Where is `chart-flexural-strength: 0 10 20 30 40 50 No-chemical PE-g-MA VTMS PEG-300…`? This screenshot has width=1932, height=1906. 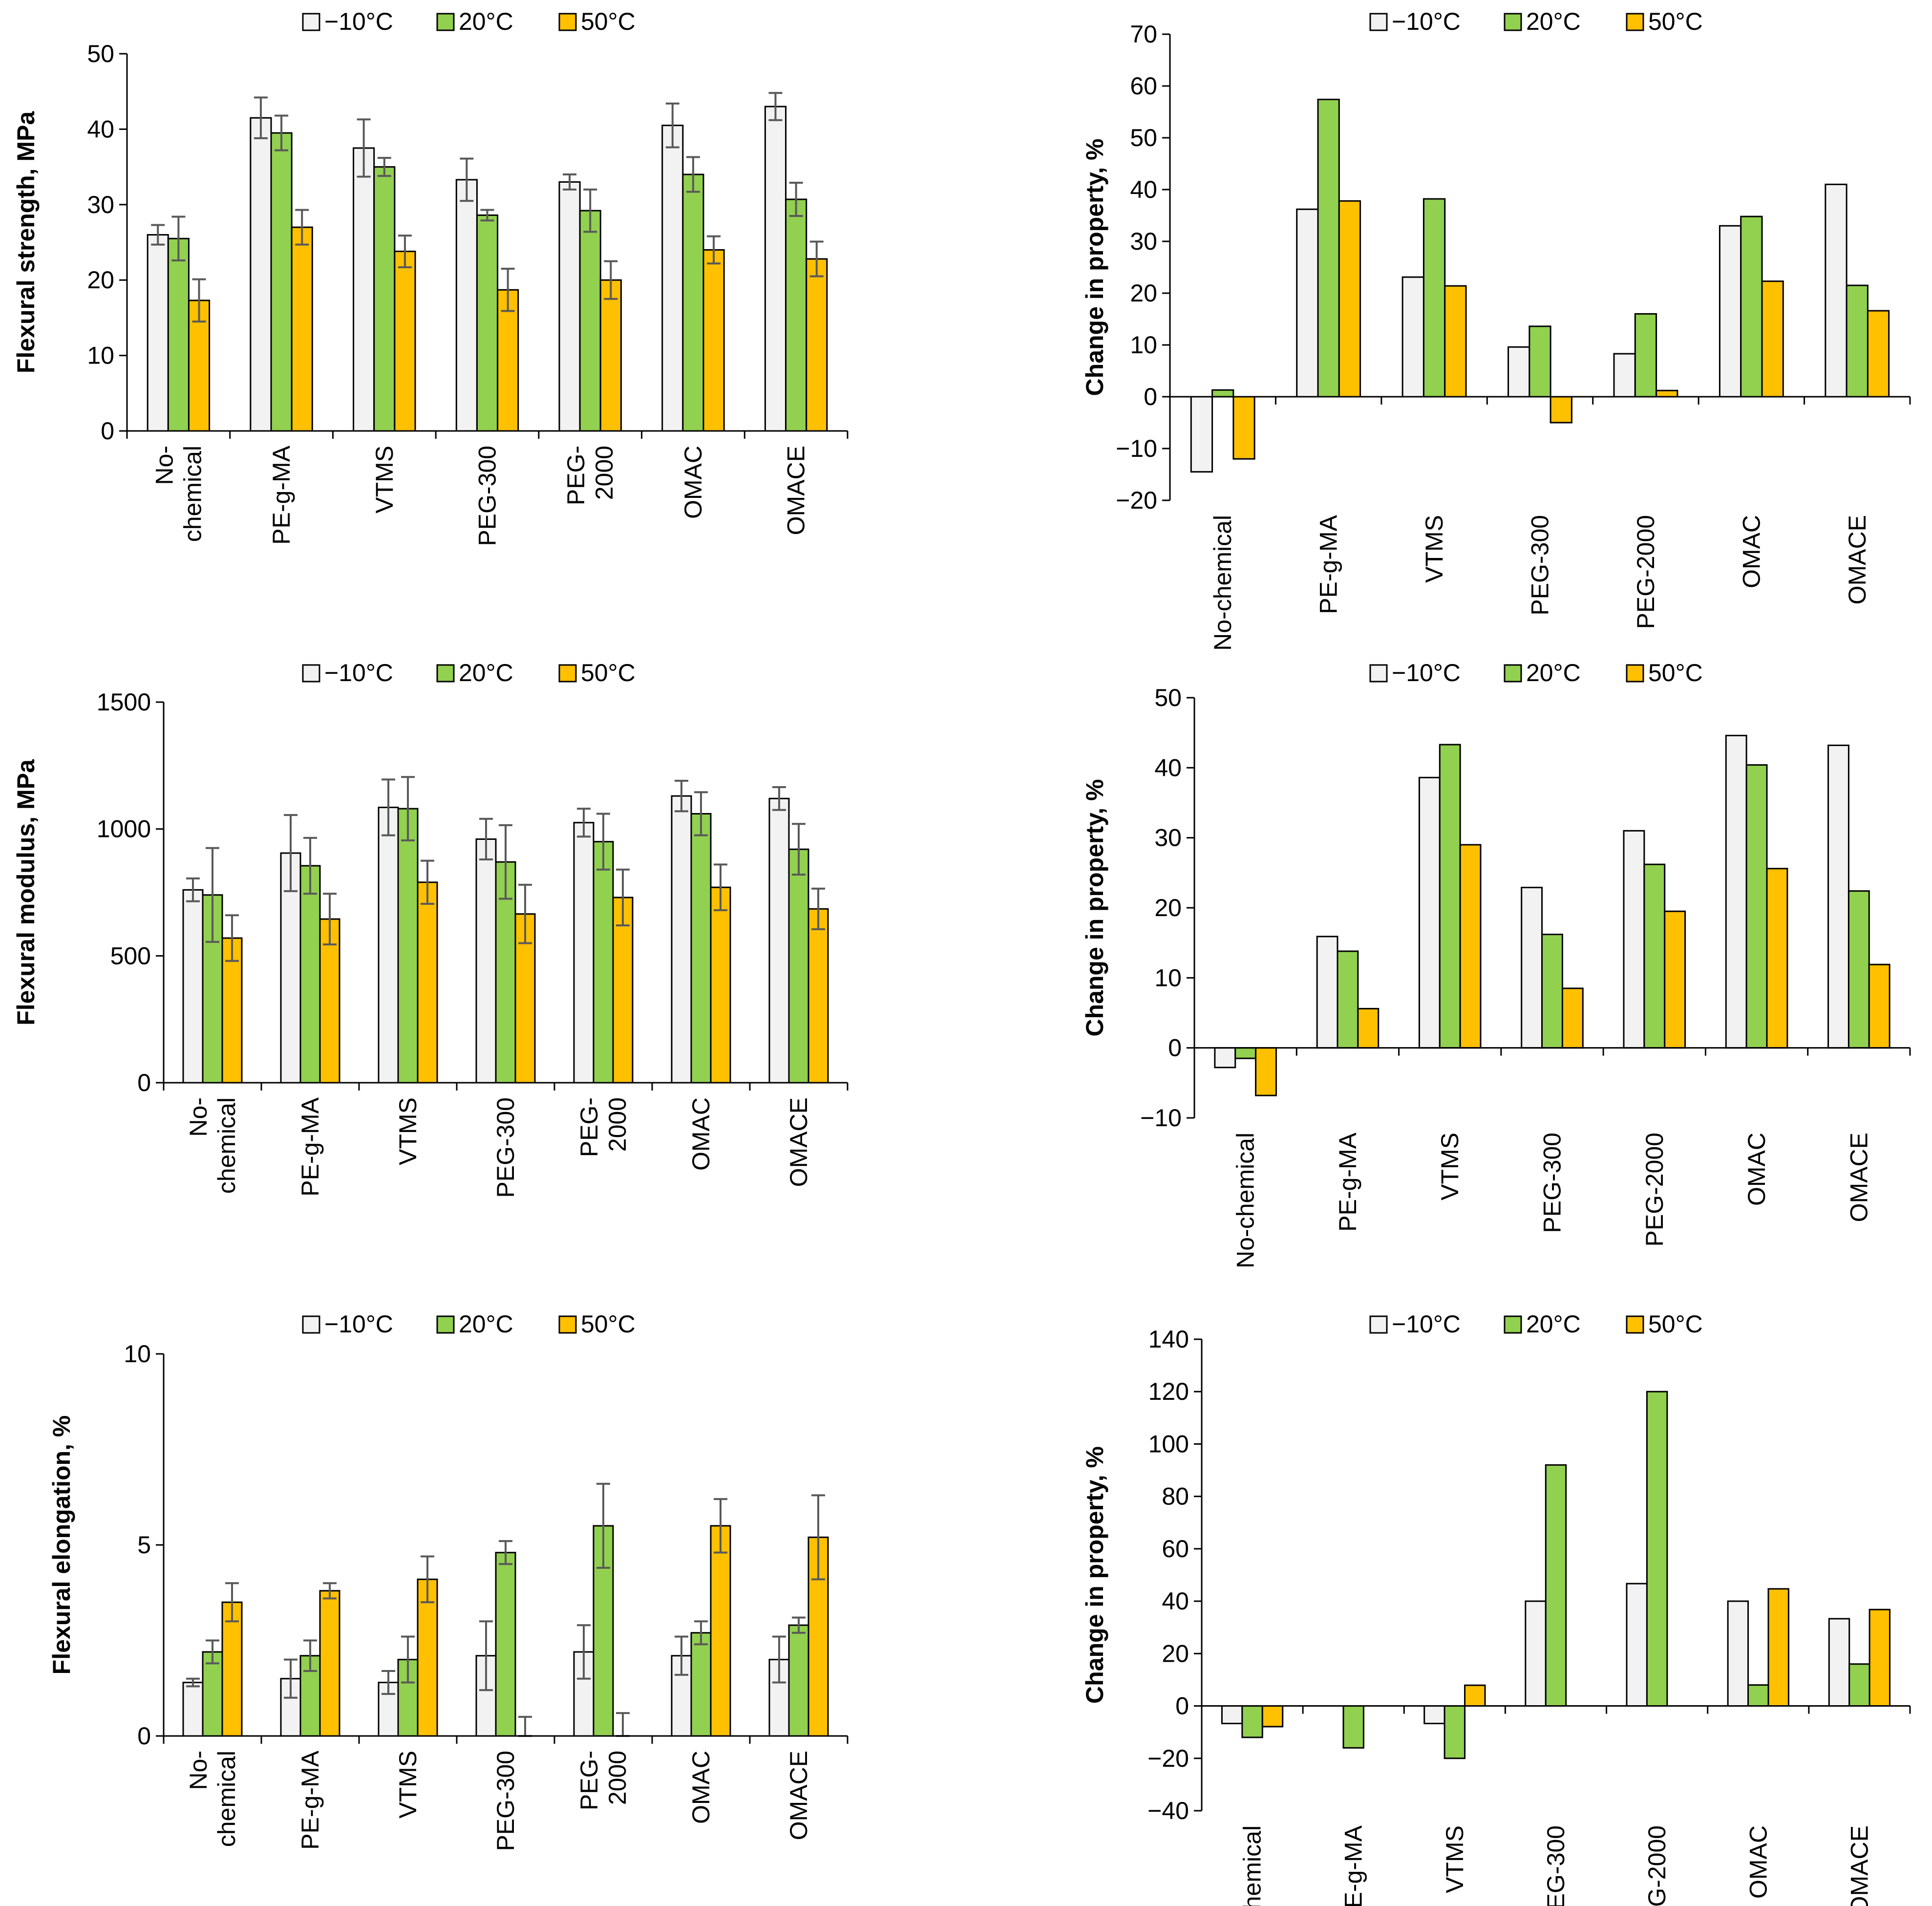 chart-flexural-strength: 0 10 20 30 40 50 No-chemical PE-g-MA VTMS PEG-300… is located at coordinates (430, 277).